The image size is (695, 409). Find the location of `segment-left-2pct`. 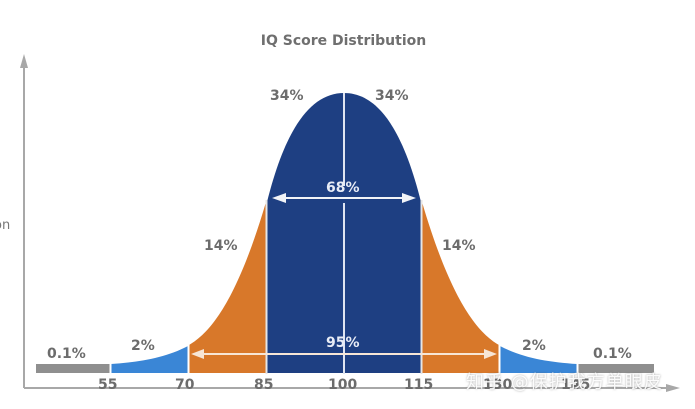

segment-left-2pct is located at coordinates (149, 359).